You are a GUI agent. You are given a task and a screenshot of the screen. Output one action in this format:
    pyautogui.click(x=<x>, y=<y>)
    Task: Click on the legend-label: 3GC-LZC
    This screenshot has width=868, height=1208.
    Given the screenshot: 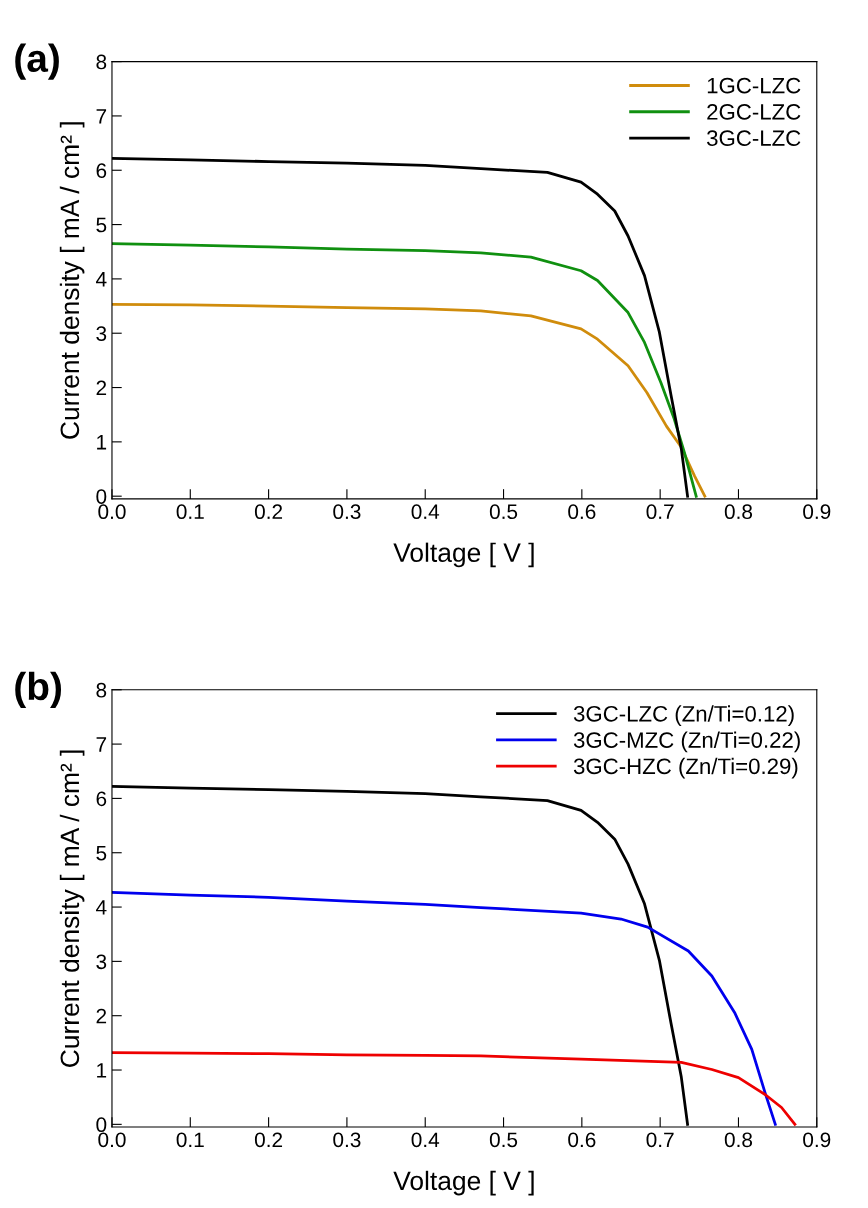 What is the action you would take?
    pyautogui.click(x=754, y=138)
    